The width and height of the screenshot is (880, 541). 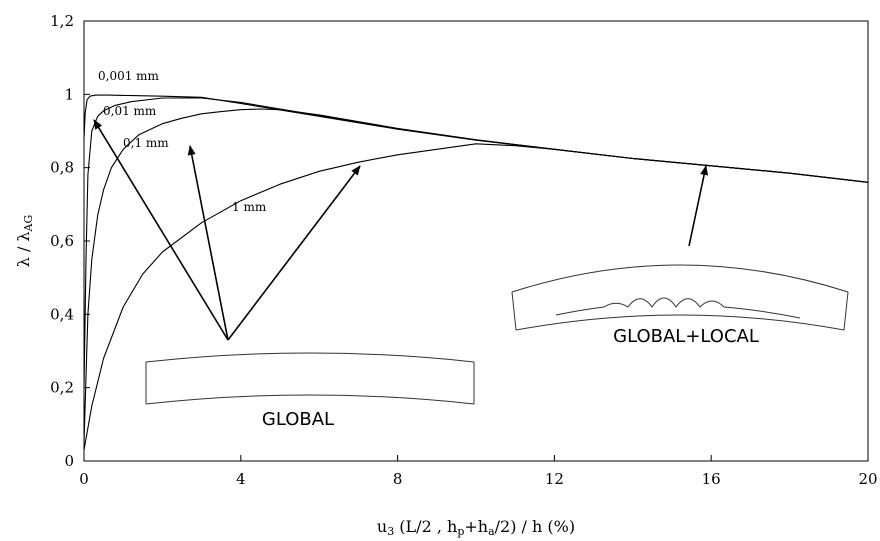 I want to click on beam-global-local-image, so click(x=680, y=297).